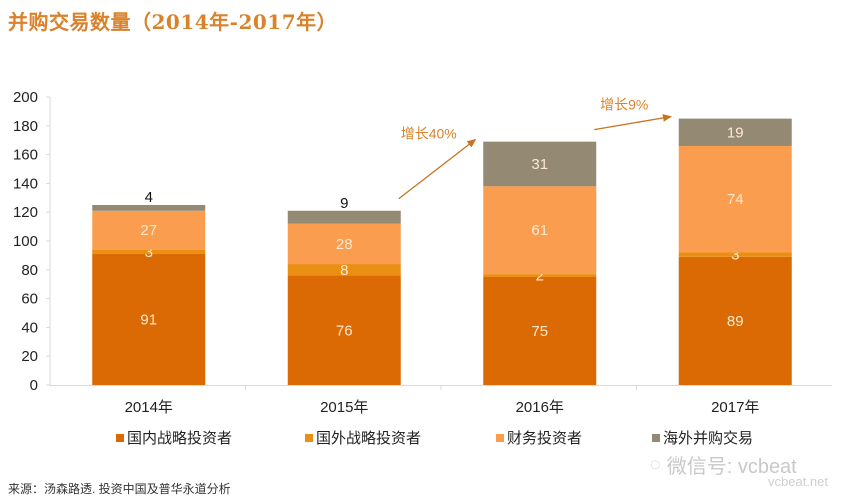 The width and height of the screenshot is (858, 503). What do you see at coordinates (25, 126) in the screenshot?
I see `y-tick-label: 180` at bounding box center [25, 126].